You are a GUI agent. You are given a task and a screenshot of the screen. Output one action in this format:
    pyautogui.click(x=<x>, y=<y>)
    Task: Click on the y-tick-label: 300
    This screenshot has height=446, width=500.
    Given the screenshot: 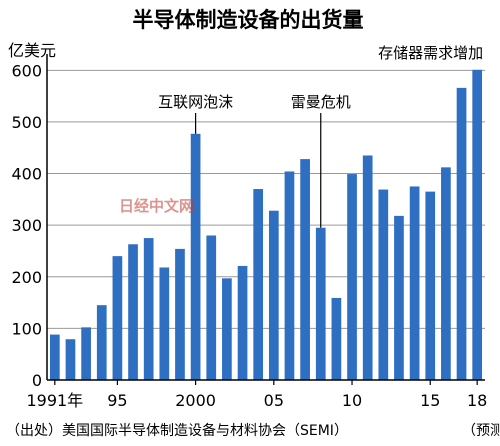 What is the action you would take?
    pyautogui.click(x=26, y=225)
    